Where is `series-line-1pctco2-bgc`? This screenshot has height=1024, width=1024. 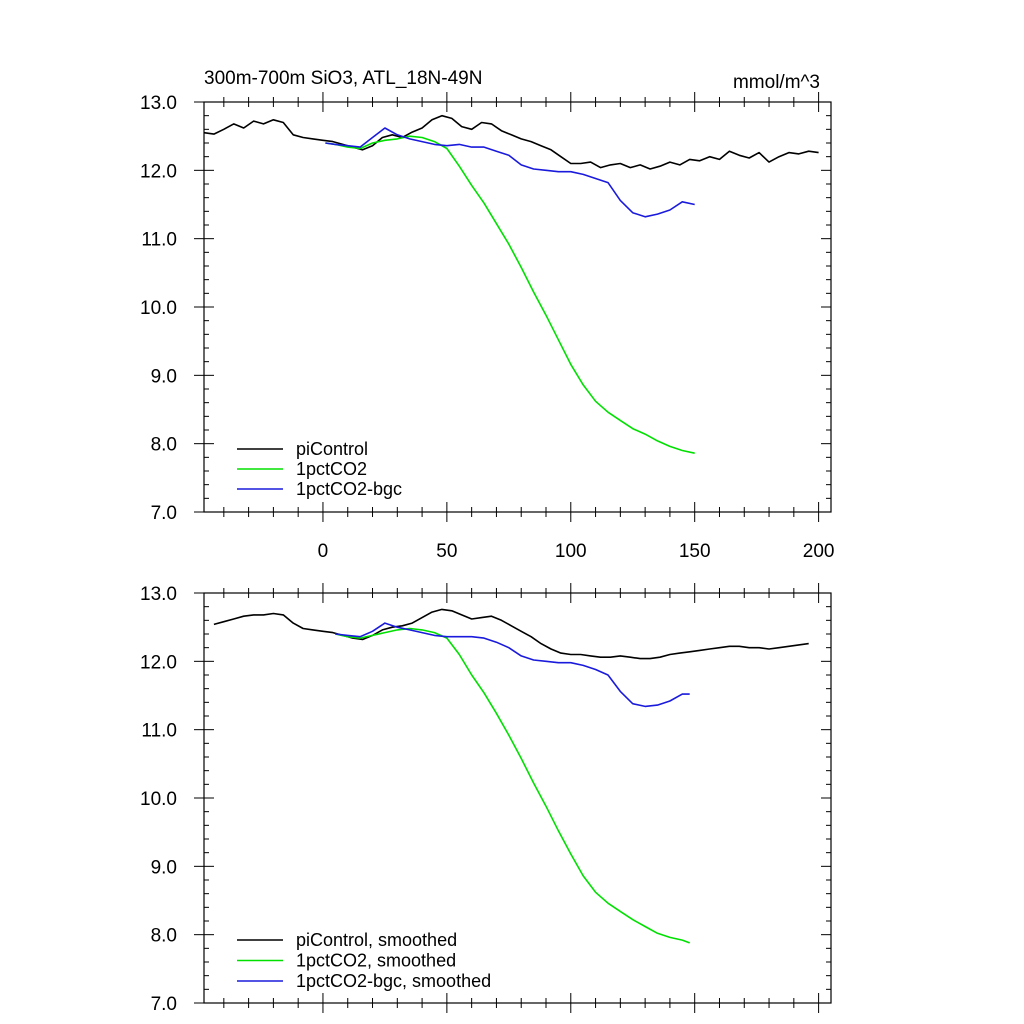
series-line-1pctco2-bgc is located at coordinates (510, 172).